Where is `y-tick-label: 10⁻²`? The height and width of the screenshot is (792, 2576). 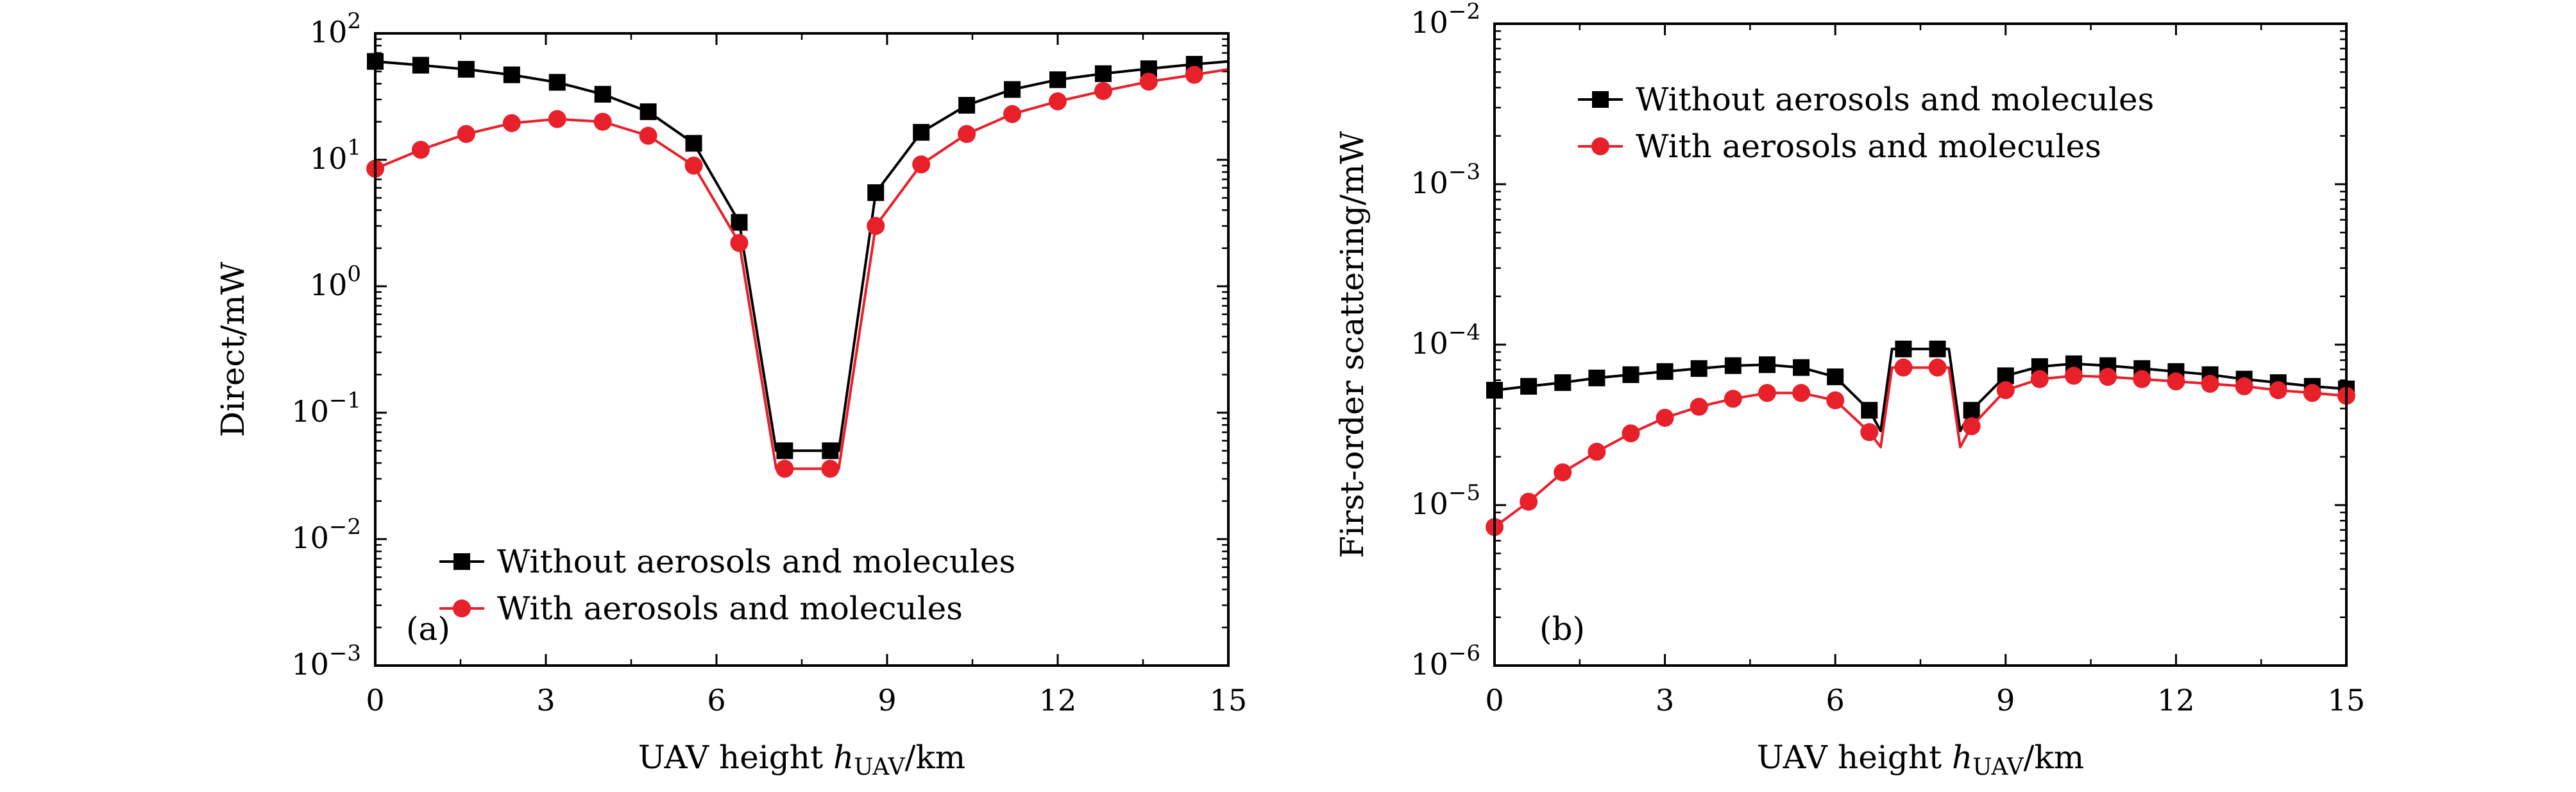
y-tick-label: 10⁻² is located at coordinates (326, 534).